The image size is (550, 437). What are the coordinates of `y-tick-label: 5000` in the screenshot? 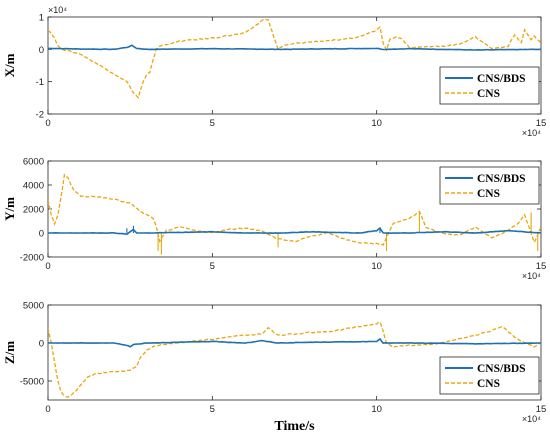 It's located at (33, 306).